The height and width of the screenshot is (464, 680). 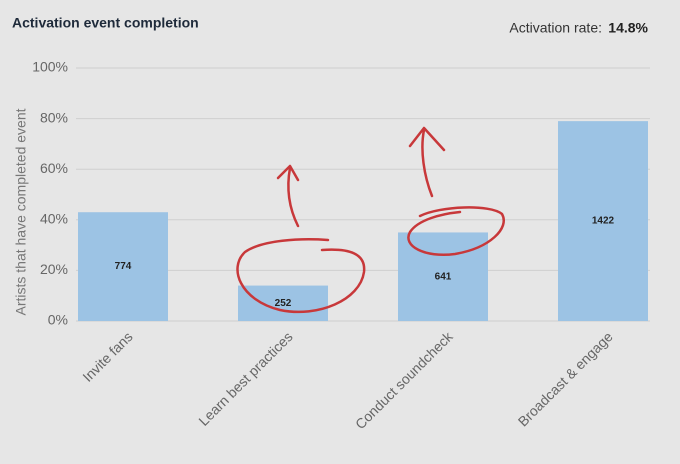 What do you see at coordinates (443, 276) in the screenshot?
I see `bar-count-label: 641` at bounding box center [443, 276].